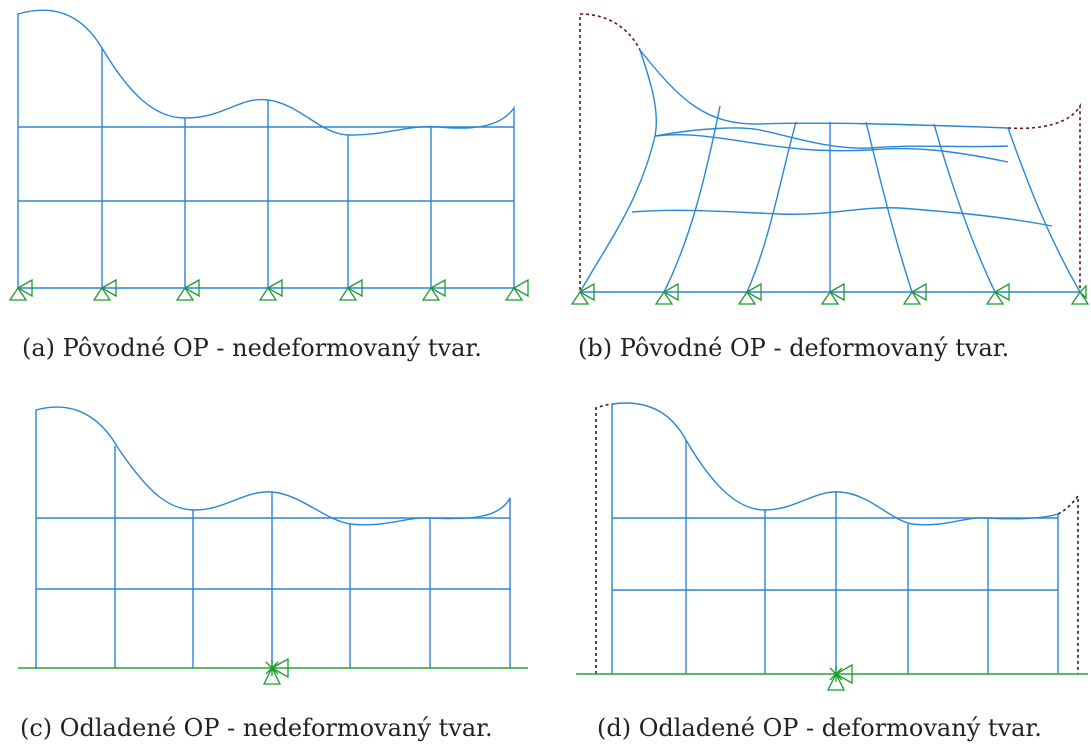 The height and width of the screenshot is (754, 1091). I want to click on panel-b-original-outline-right, so click(1044, 196).